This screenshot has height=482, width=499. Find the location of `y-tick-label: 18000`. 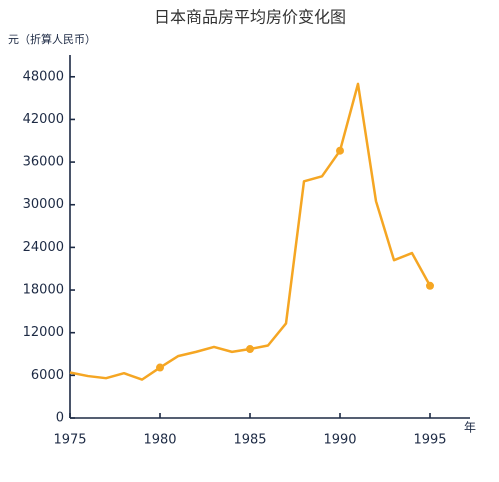

y-tick-label: 18000 is located at coordinates (43, 290).